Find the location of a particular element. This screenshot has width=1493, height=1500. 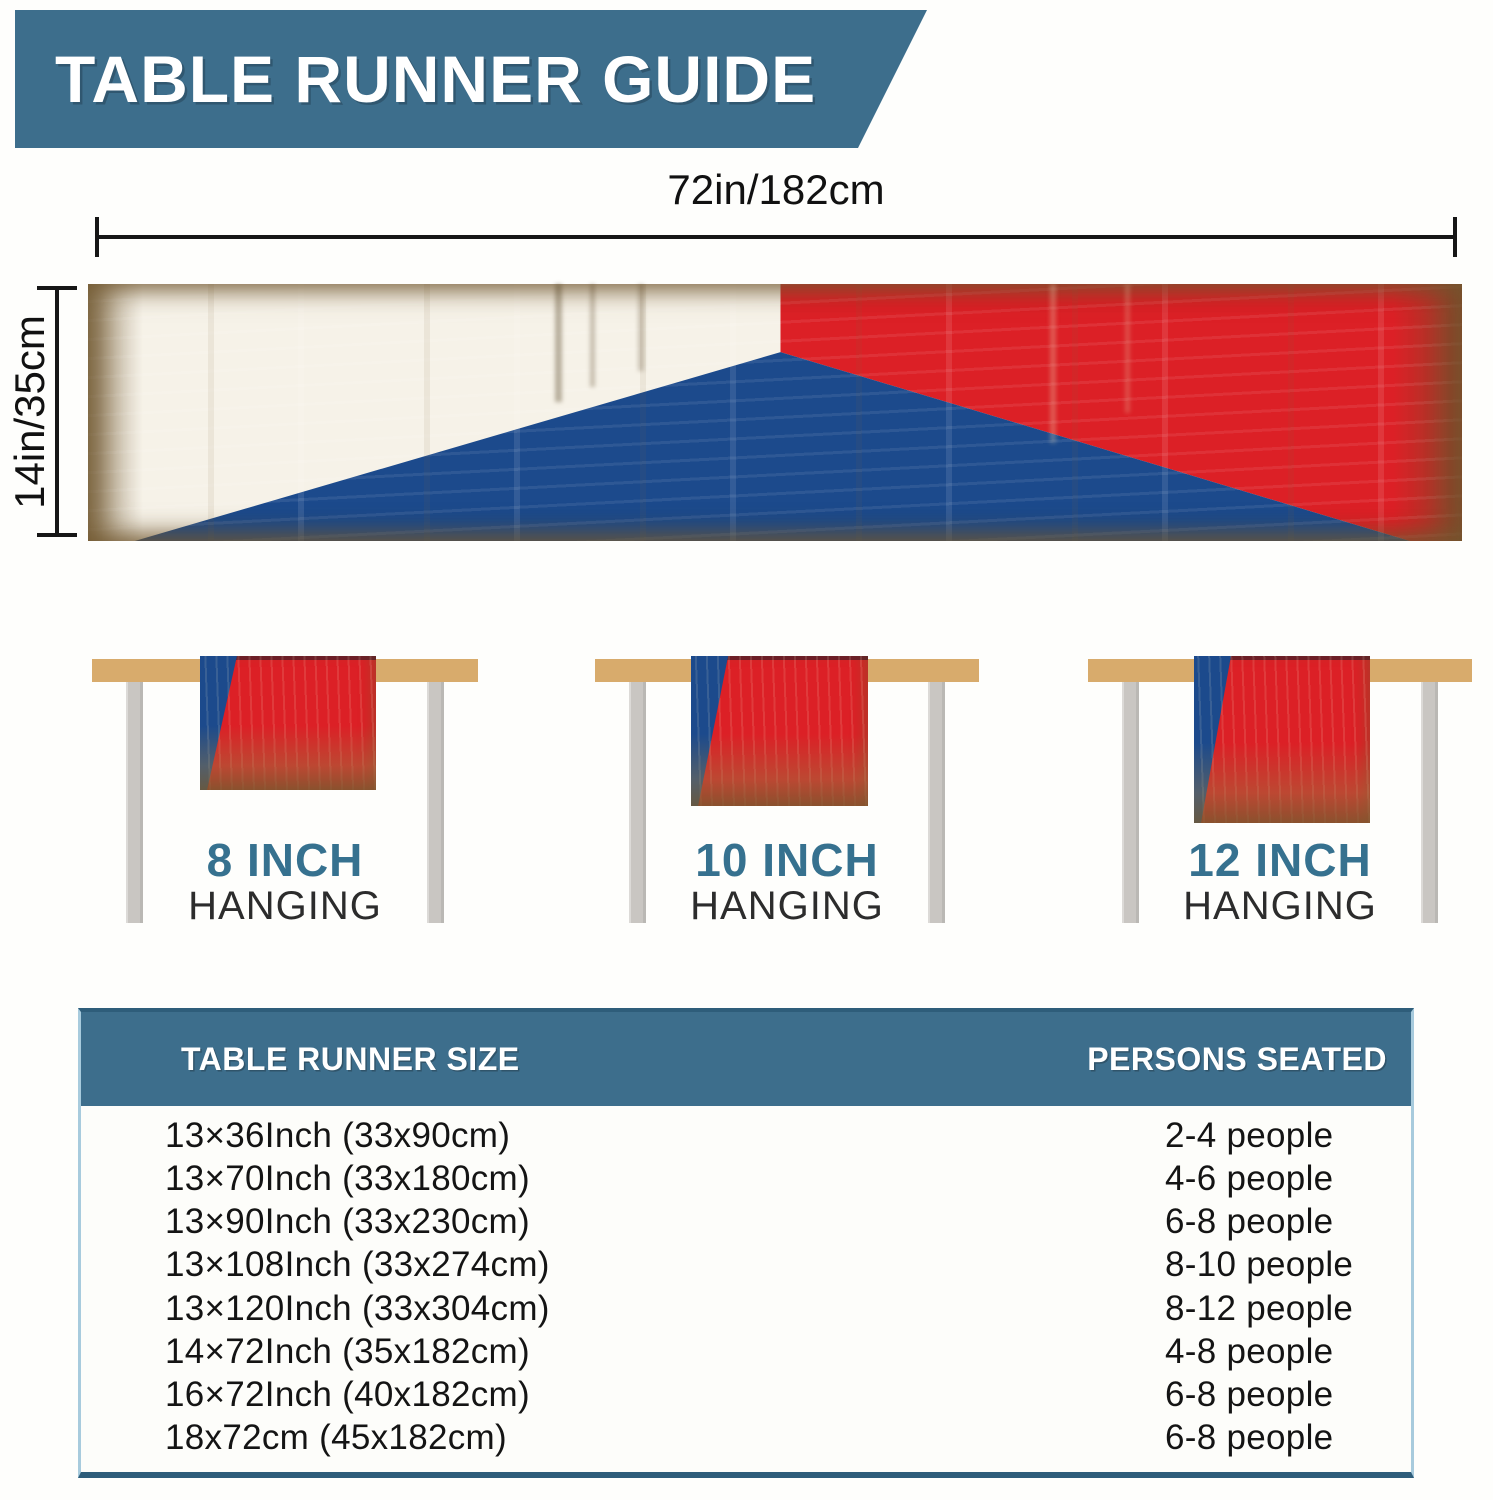

hanging-caption: 12 INCH HANGING is located at coordinates (1280, 881).